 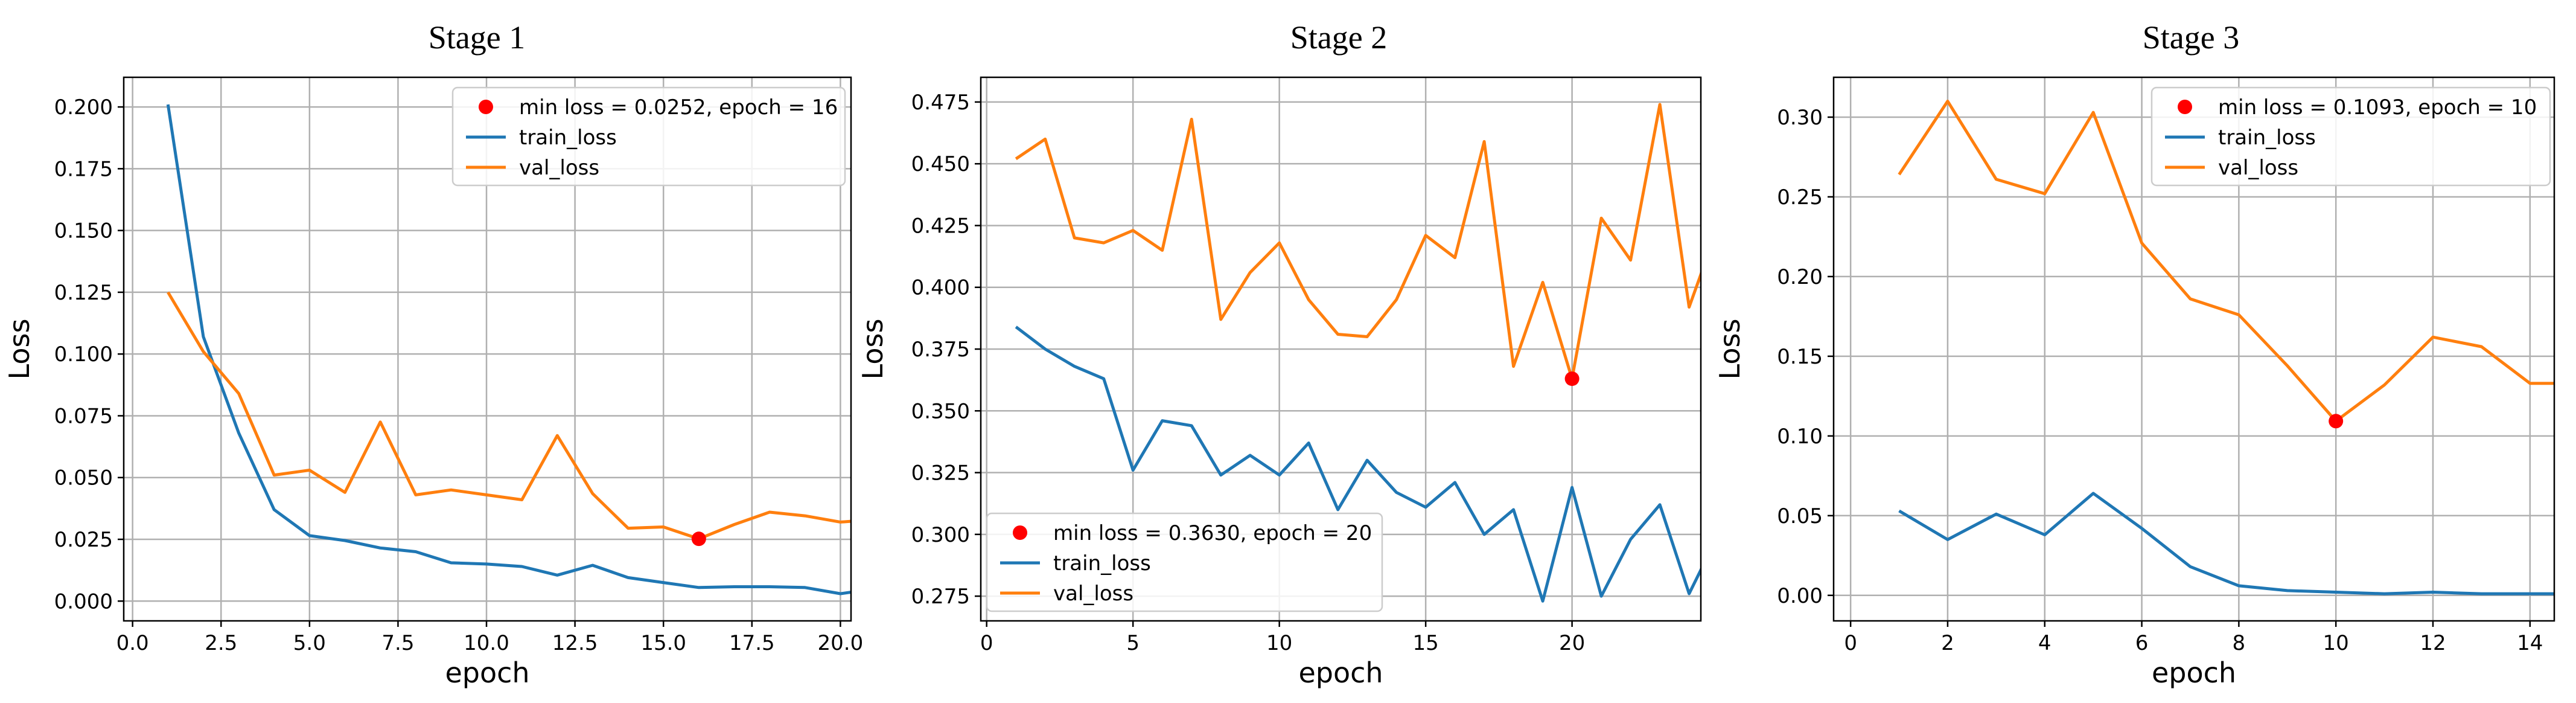 What do you see at coordinates (940, 597) in the screenshot?
I see `y-tick-label: 0.275` at bounding box center [940, 597].